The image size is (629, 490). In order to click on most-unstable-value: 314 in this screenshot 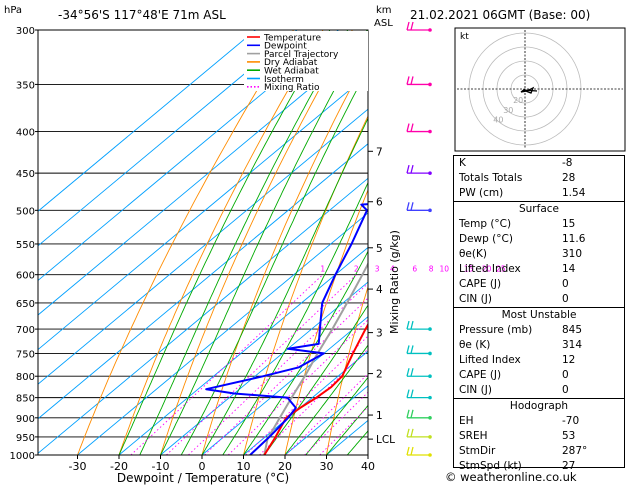, I will do `click(590, 345)`.